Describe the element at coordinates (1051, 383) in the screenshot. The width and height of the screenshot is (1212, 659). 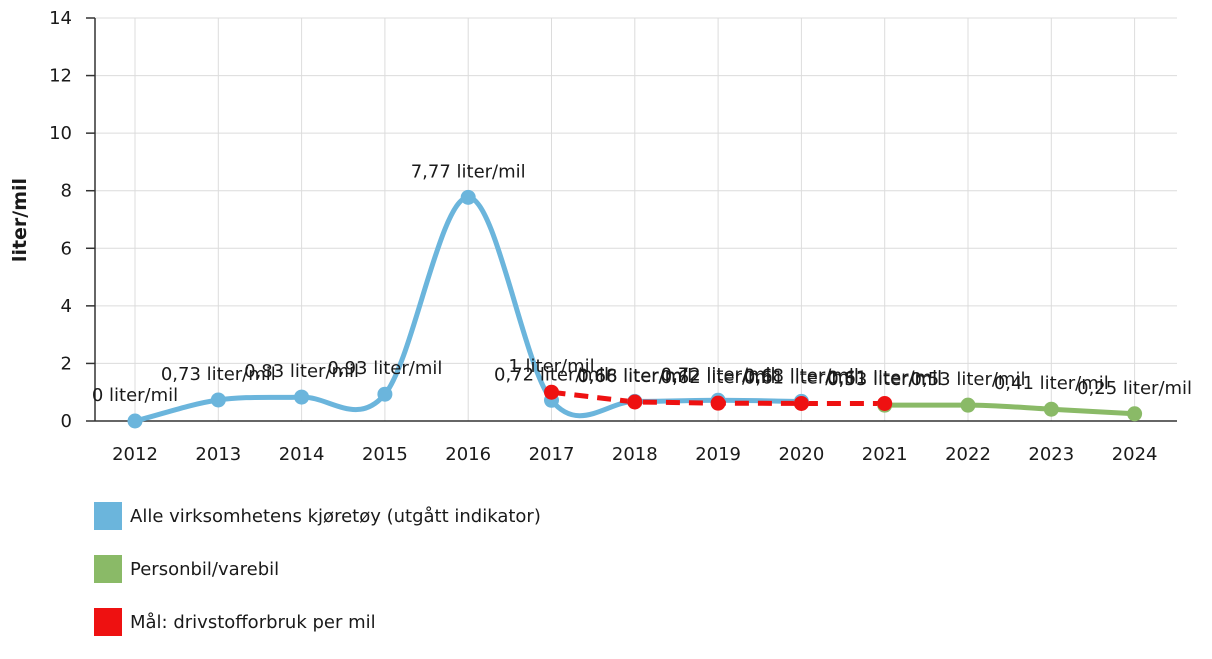
I see `data-label: 0,41 liter/mil` at that location.